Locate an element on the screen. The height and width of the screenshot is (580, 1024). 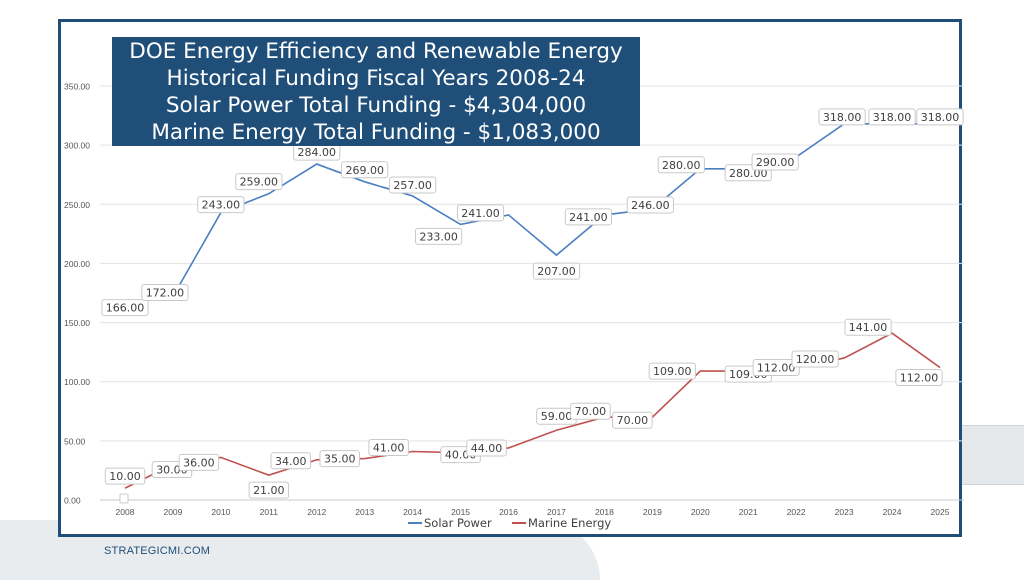
data-label-solar: 207.00 is located at coordinates (556, 271).